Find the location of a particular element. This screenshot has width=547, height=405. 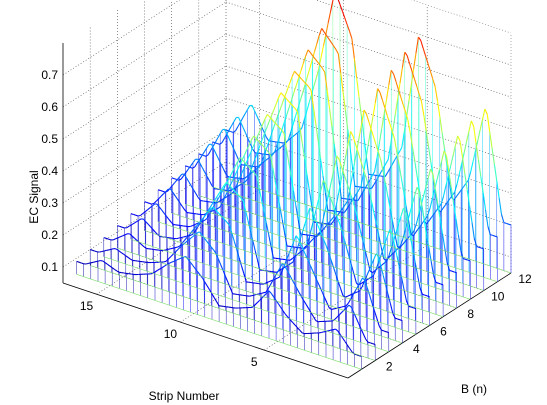

y-tick-label: 6 is located at coordinates (443, 332).